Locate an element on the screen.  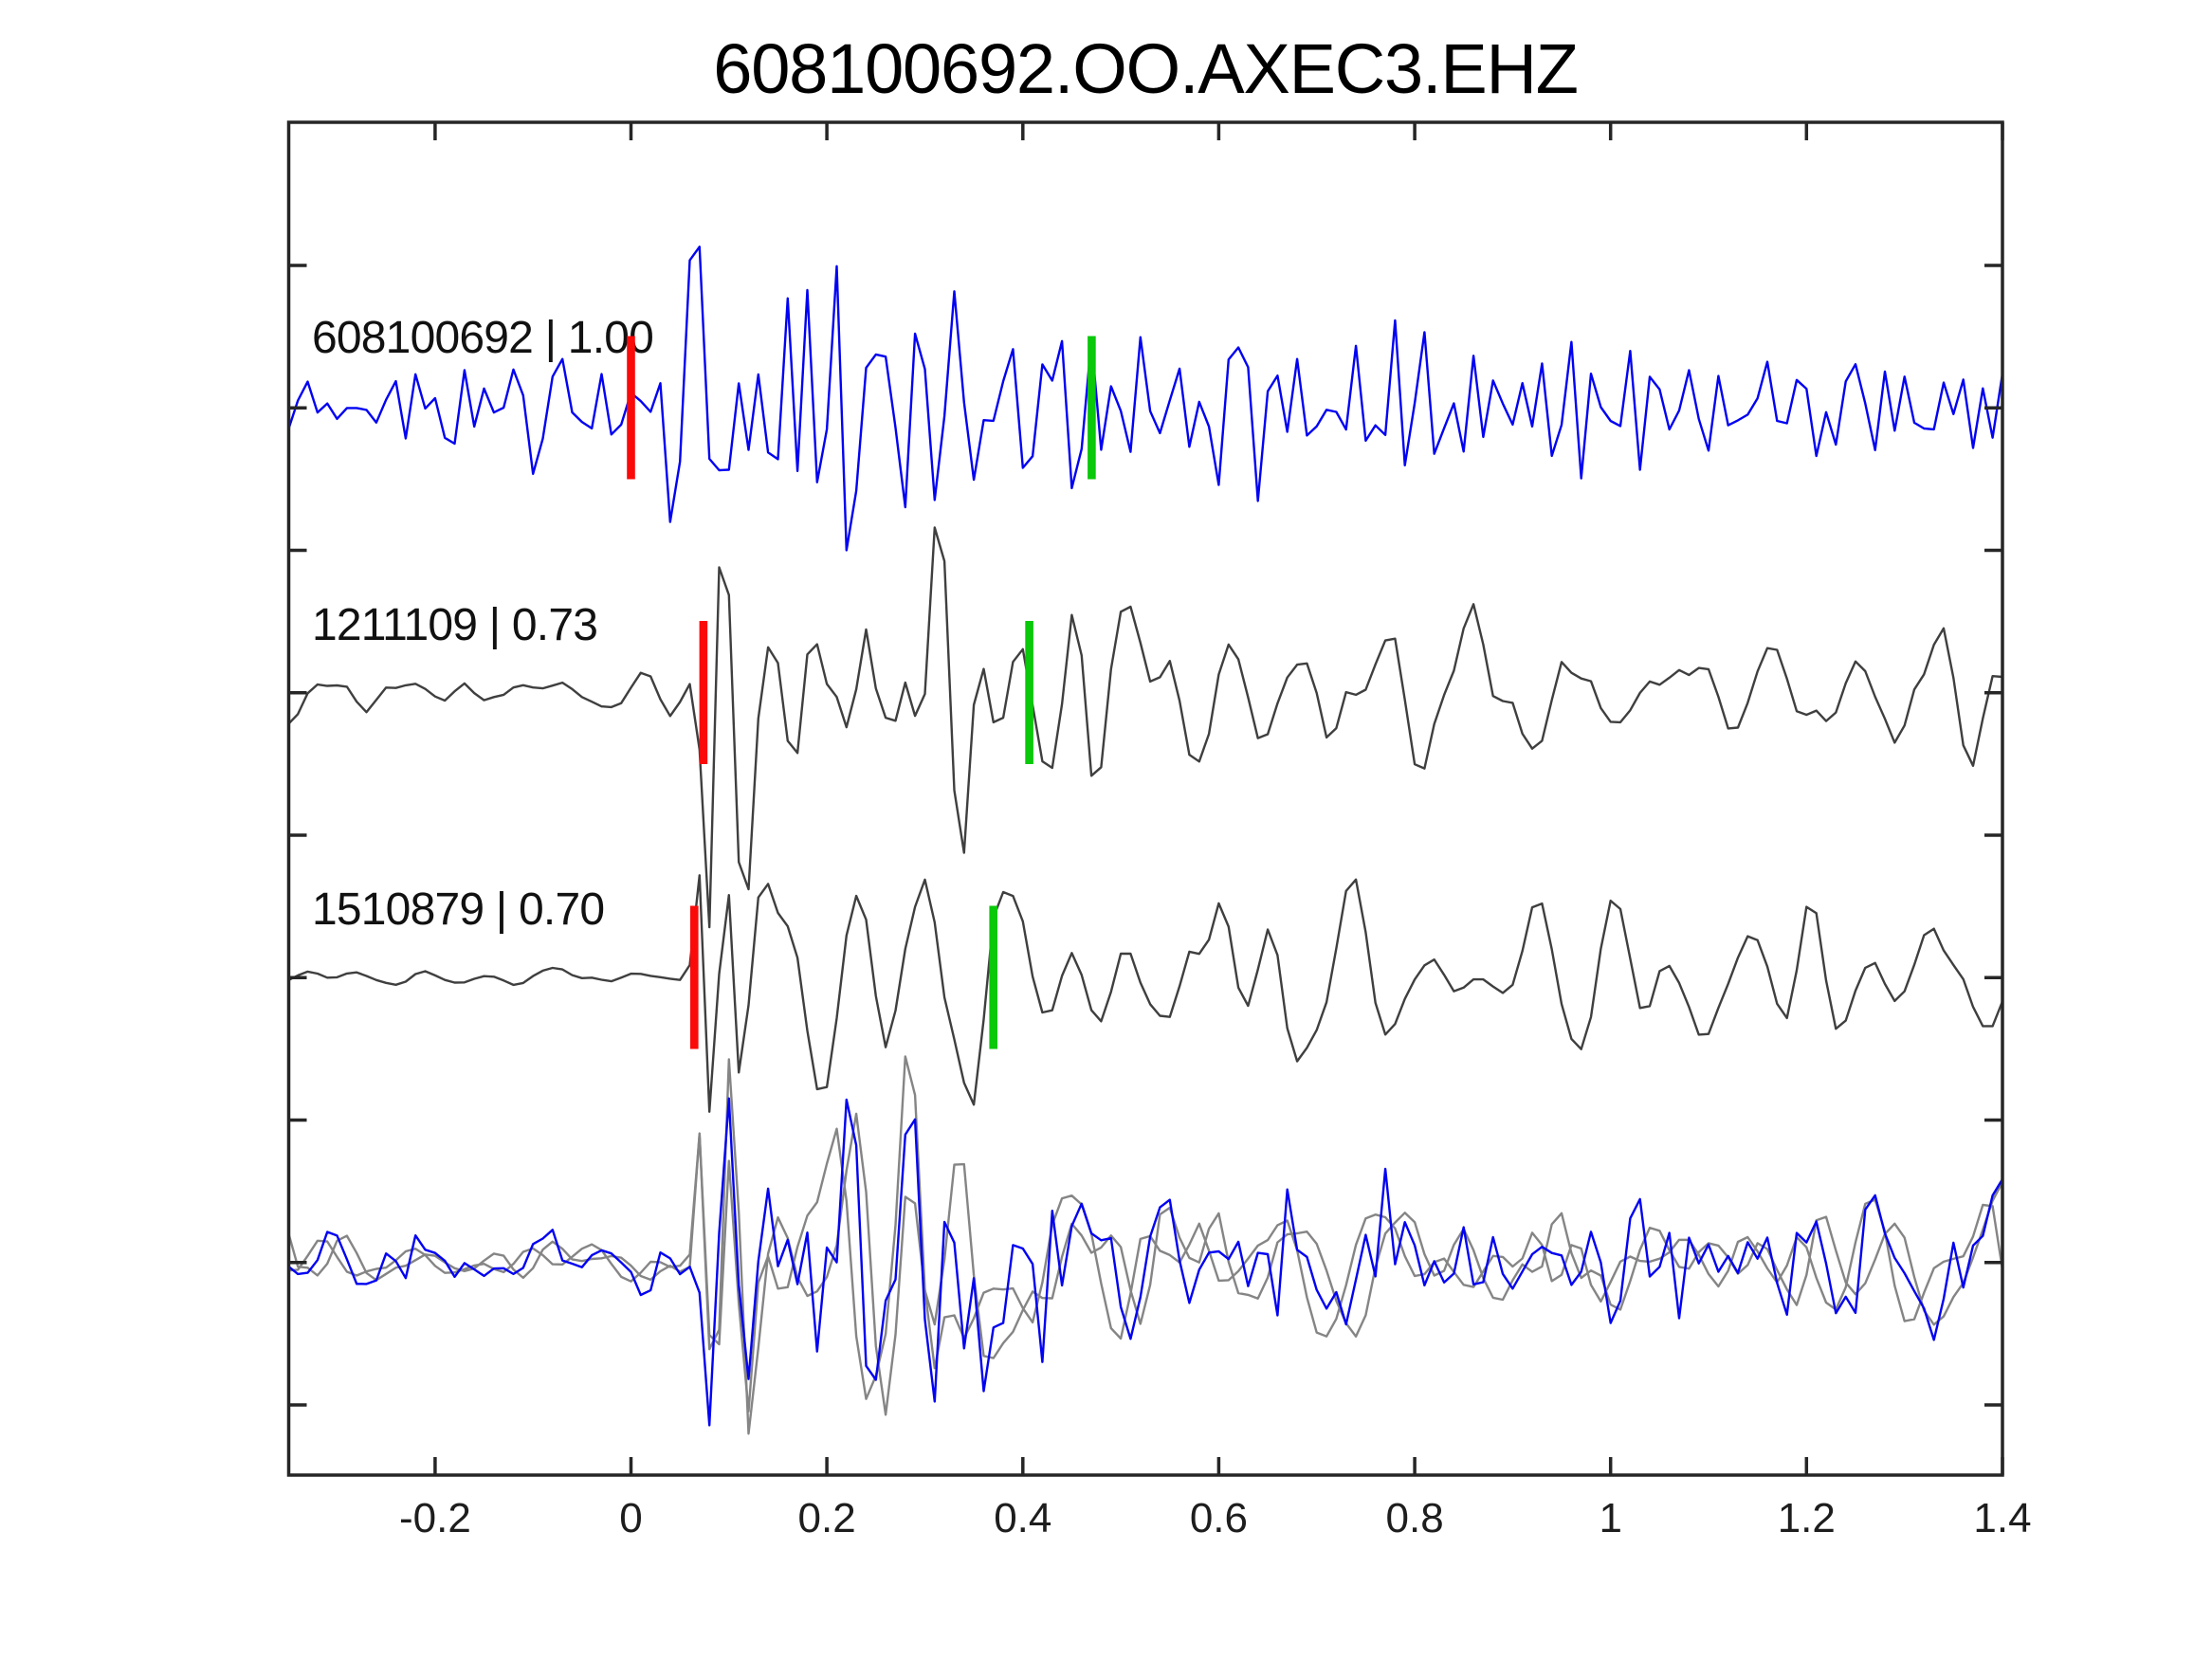
svg-text: 1211109 | 0.73 is located at coordinates (454, 625).